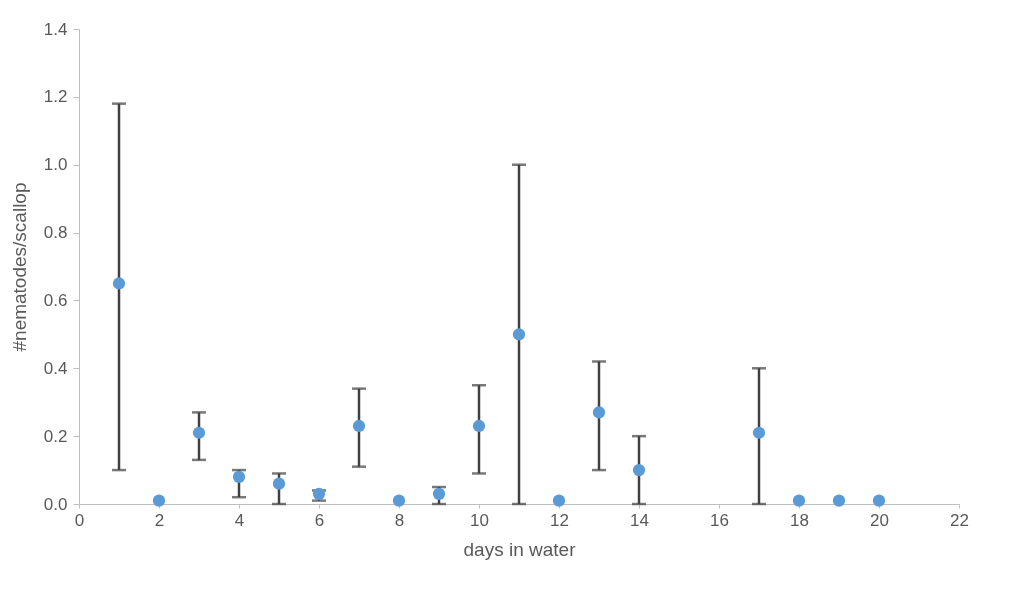  Describe the element at coordinates (19, 267) in the screenshot. I see `y-axis-title: #nematodes/scallop` at that location.